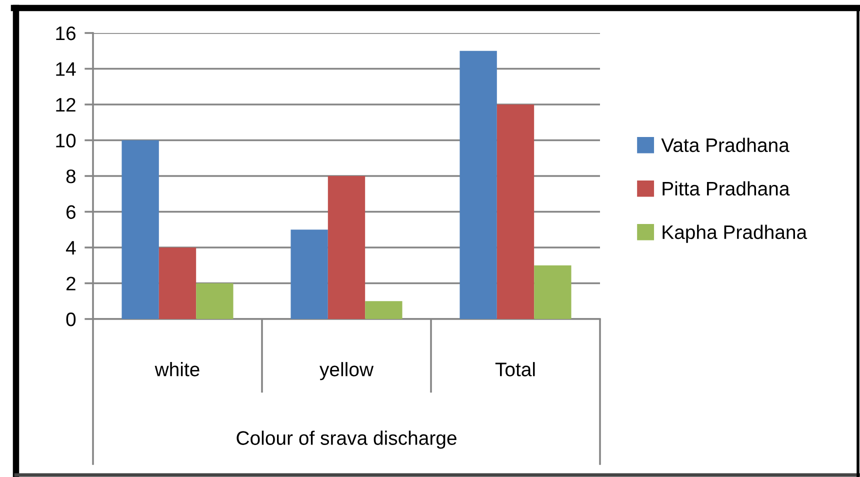 The width and height of the screenshot is (860, 477). I want to click on y-tick-label: 14, so click(66, 69).